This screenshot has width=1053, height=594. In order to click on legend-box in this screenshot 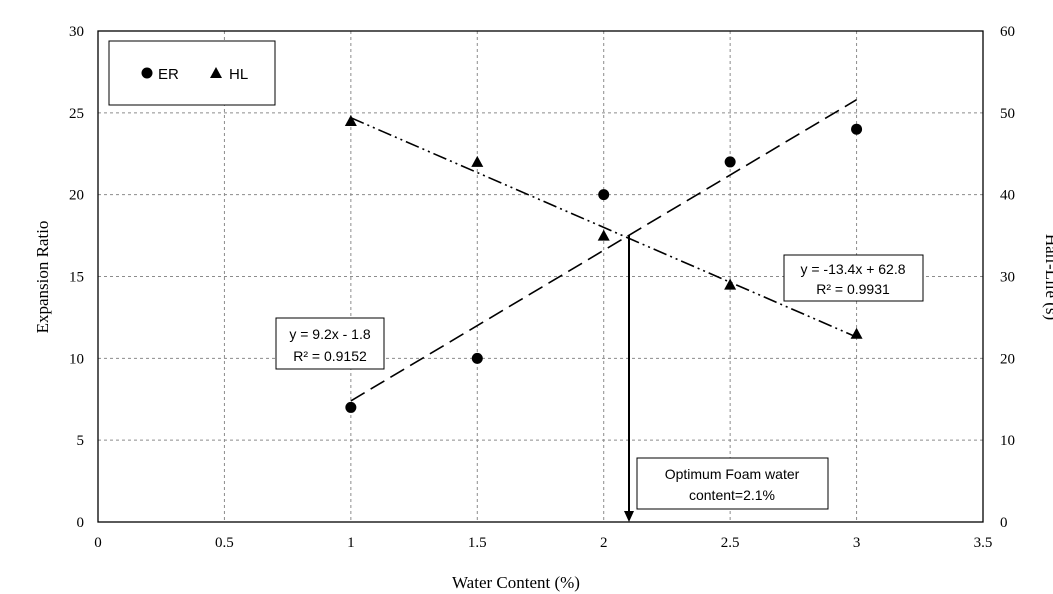, I will do `click(192, 73)`.